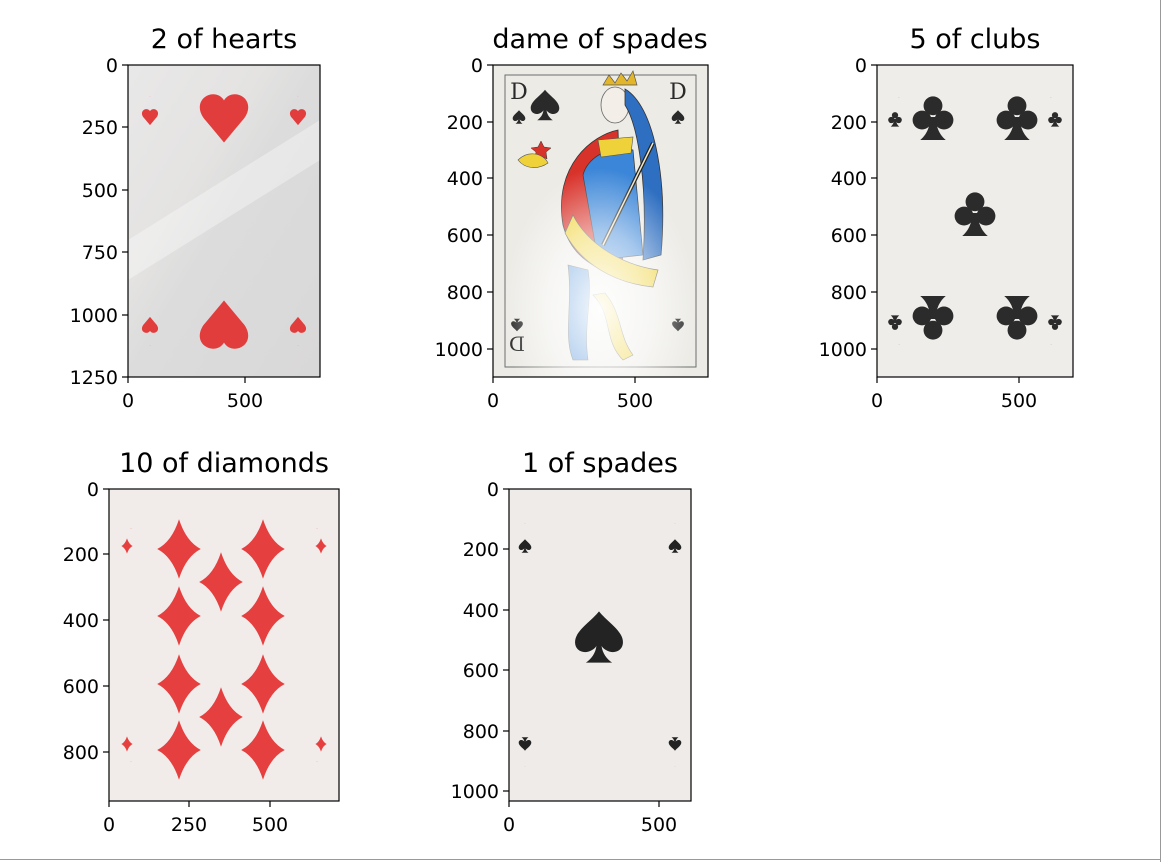  I want to click on x-tick-label: 250, so click(189, 825).